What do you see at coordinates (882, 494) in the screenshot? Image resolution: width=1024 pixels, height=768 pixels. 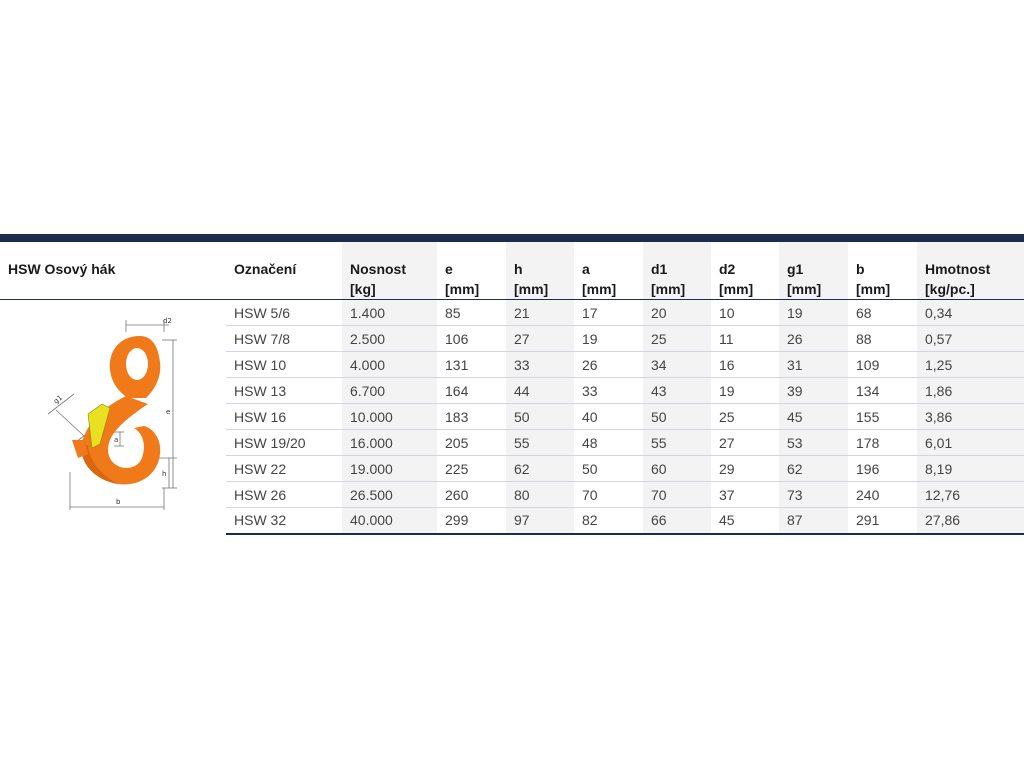 I see `table-cell: 240` at bounding box center [882, 494].